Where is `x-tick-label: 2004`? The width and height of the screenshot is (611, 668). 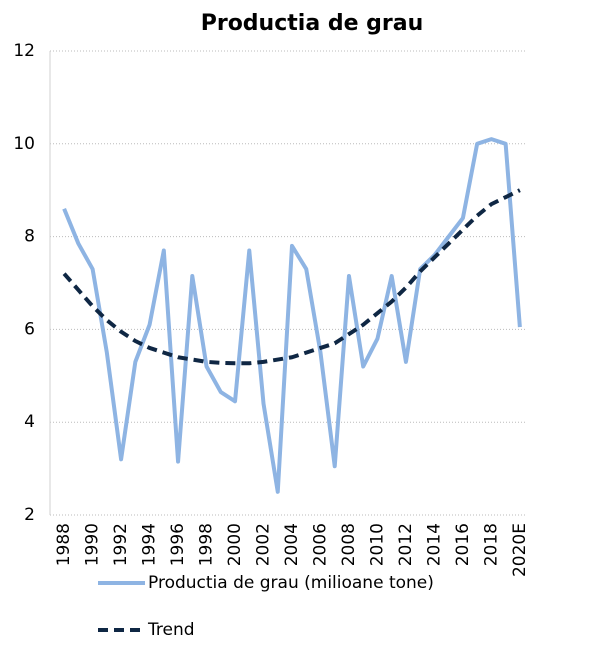 x-tick-label: 2004 is located at coordinates (292, 544).